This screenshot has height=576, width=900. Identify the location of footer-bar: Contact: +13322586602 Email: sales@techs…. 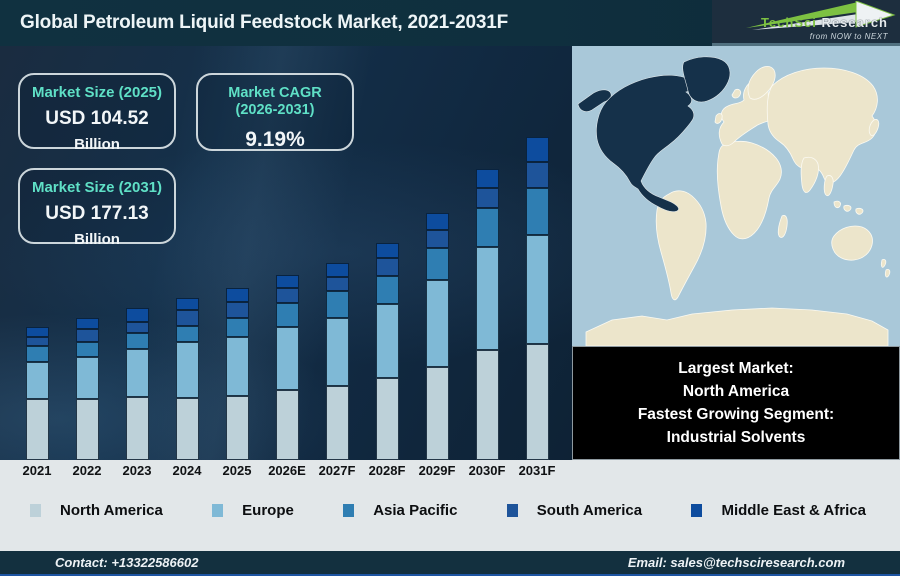
(450, 562).